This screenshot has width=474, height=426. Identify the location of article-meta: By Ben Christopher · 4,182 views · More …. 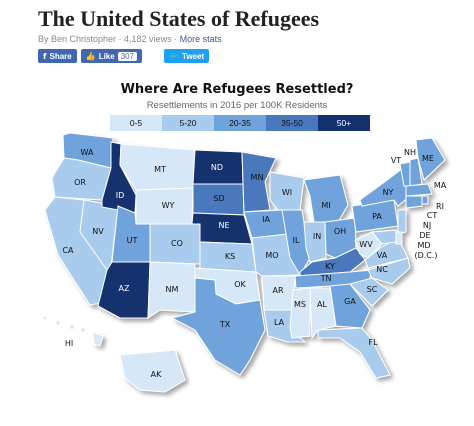
(130, 39).